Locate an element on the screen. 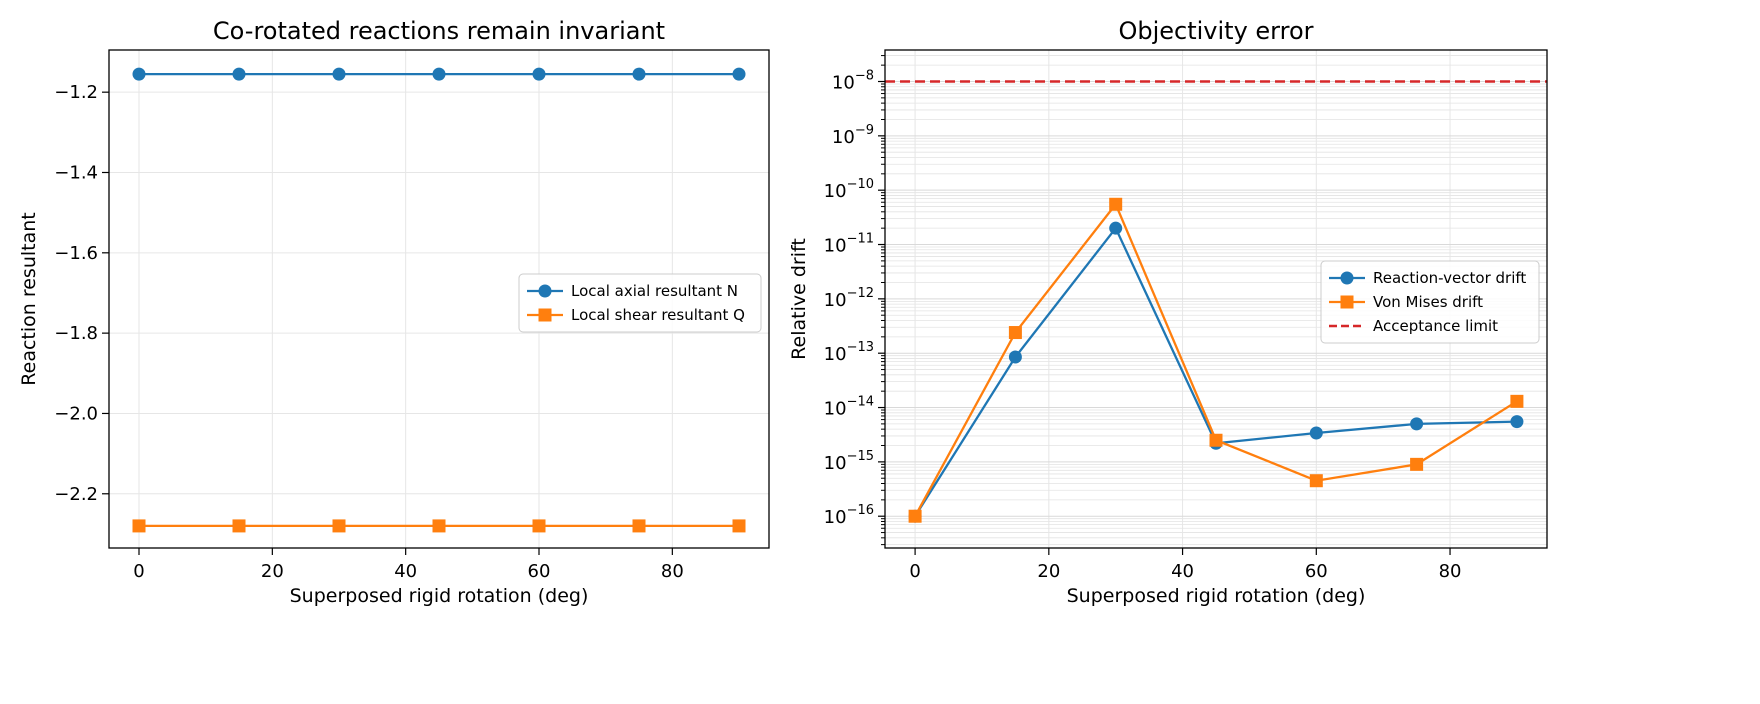 The height and width of the screenshot is (704, 1760). y-tick-label: 10⁻¹¹ is located at coordinates (849, 244).